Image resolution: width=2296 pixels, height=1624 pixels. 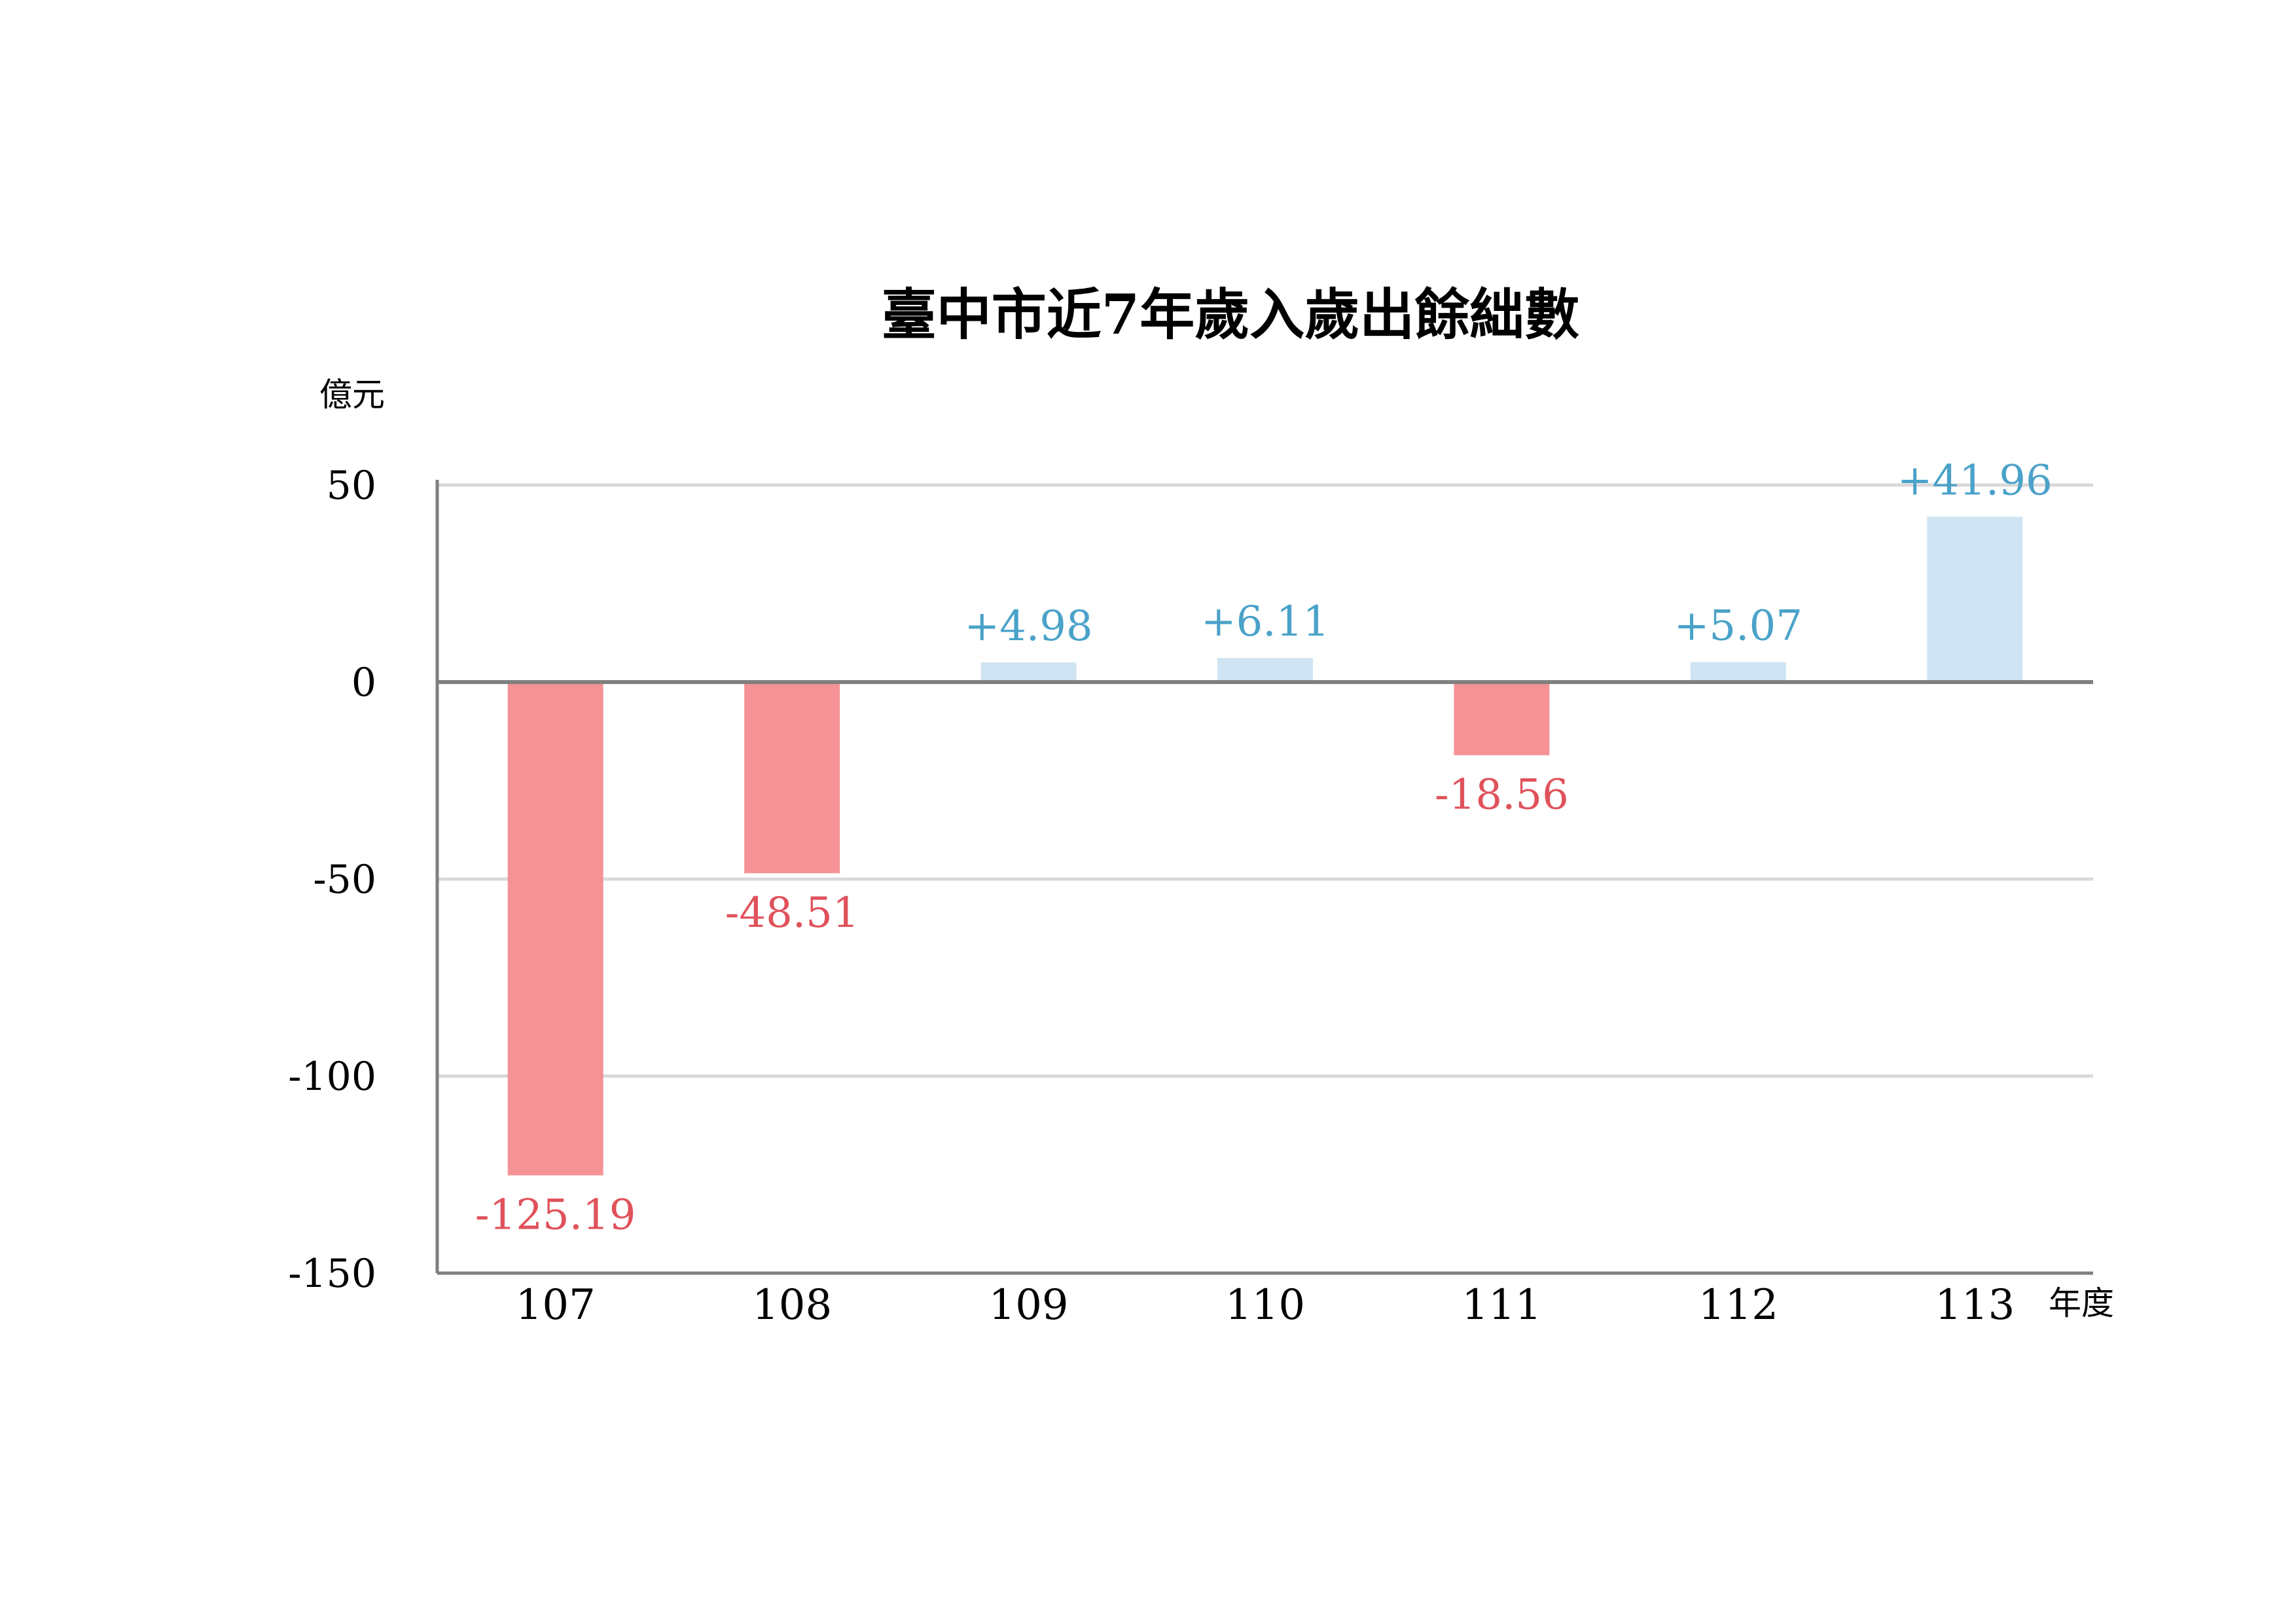 I want to click on y-axis-unit: 億元, so click(x=352, y=395).